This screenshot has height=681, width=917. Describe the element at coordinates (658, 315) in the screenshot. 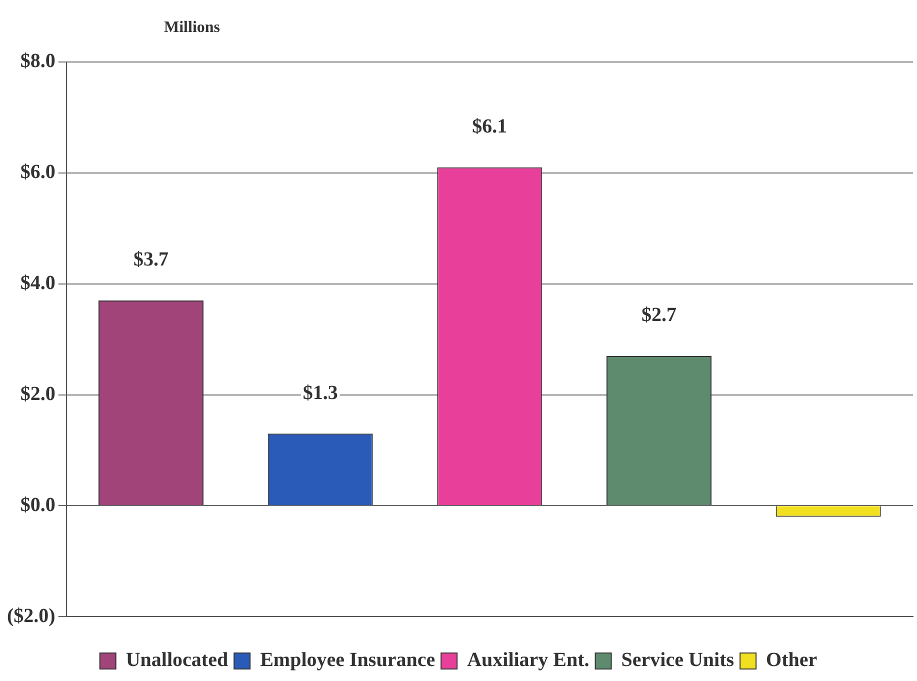

I see `data-label: $2.7` at that location.